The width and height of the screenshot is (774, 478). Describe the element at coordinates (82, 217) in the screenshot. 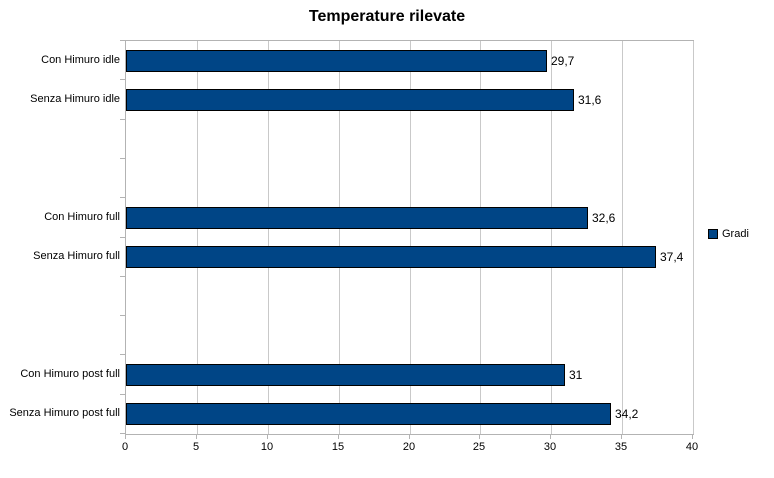

I see `category-label: Con Himuro full` at that location.